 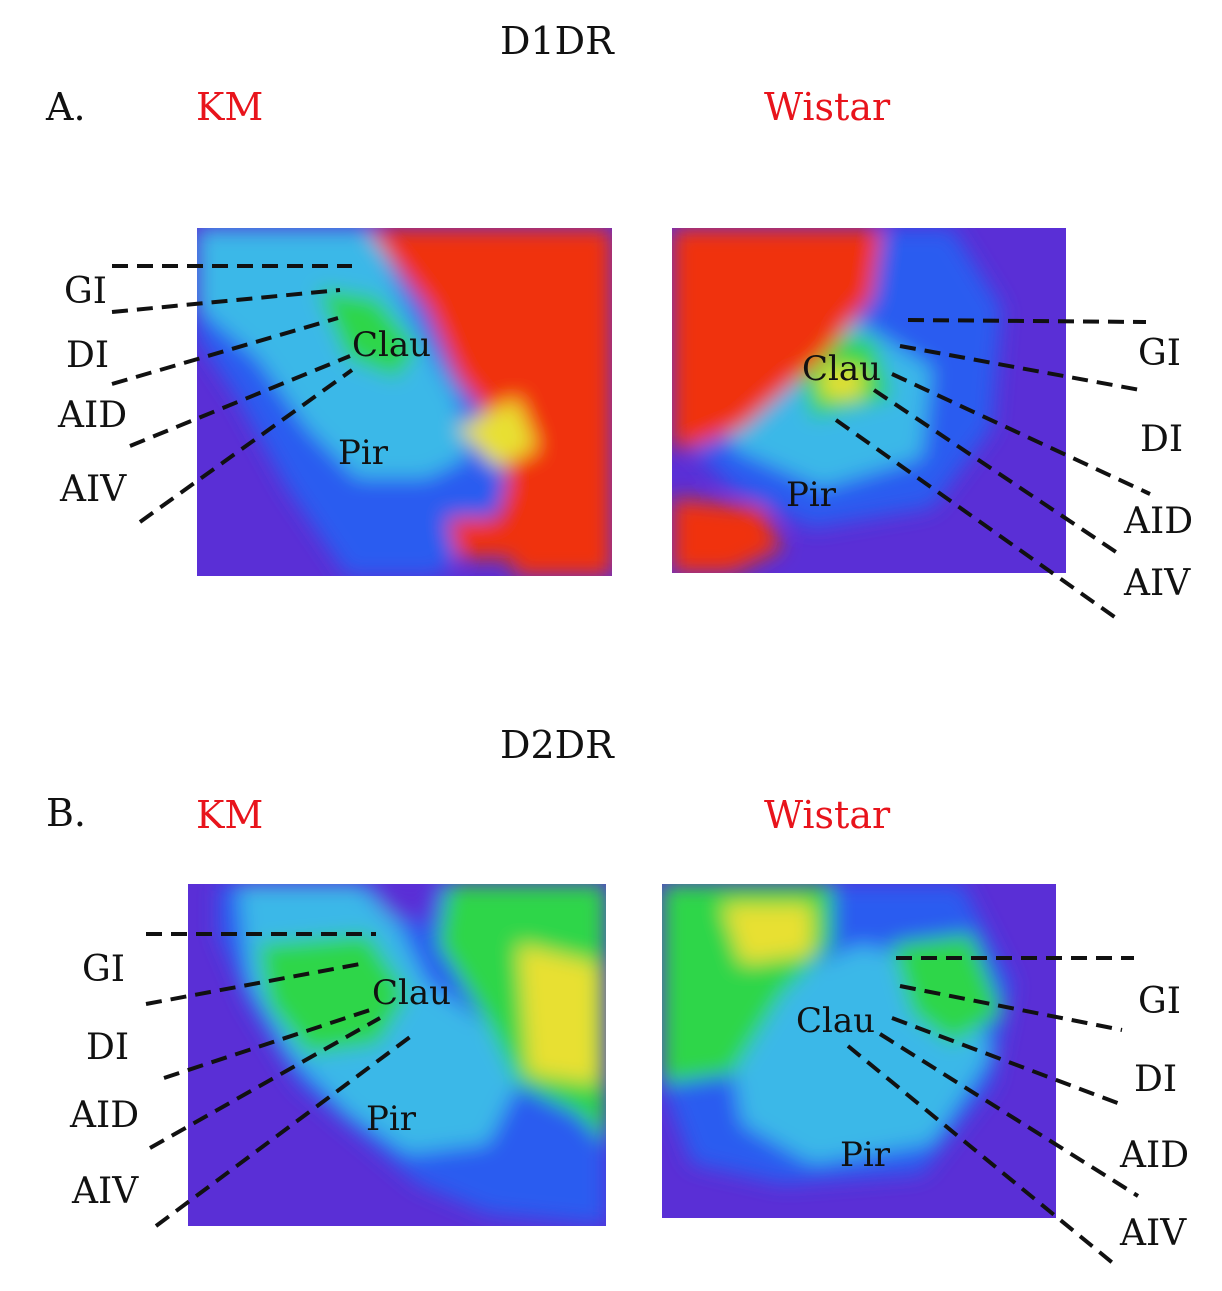 What do you see at coordinates (391, 1119) in the screenshot?
I see `panel-b-km-pir-label: Pir` at bounding box center [391, 1119].